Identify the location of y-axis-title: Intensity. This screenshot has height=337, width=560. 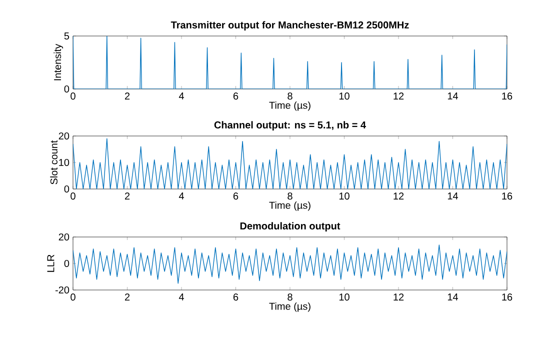
(59, 62).